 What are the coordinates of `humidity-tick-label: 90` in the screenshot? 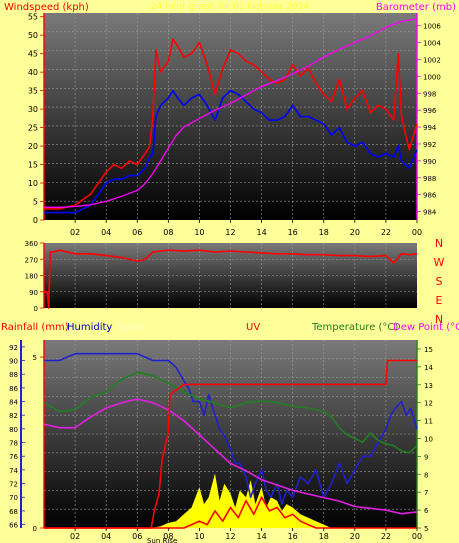 It's located at (13, 362).